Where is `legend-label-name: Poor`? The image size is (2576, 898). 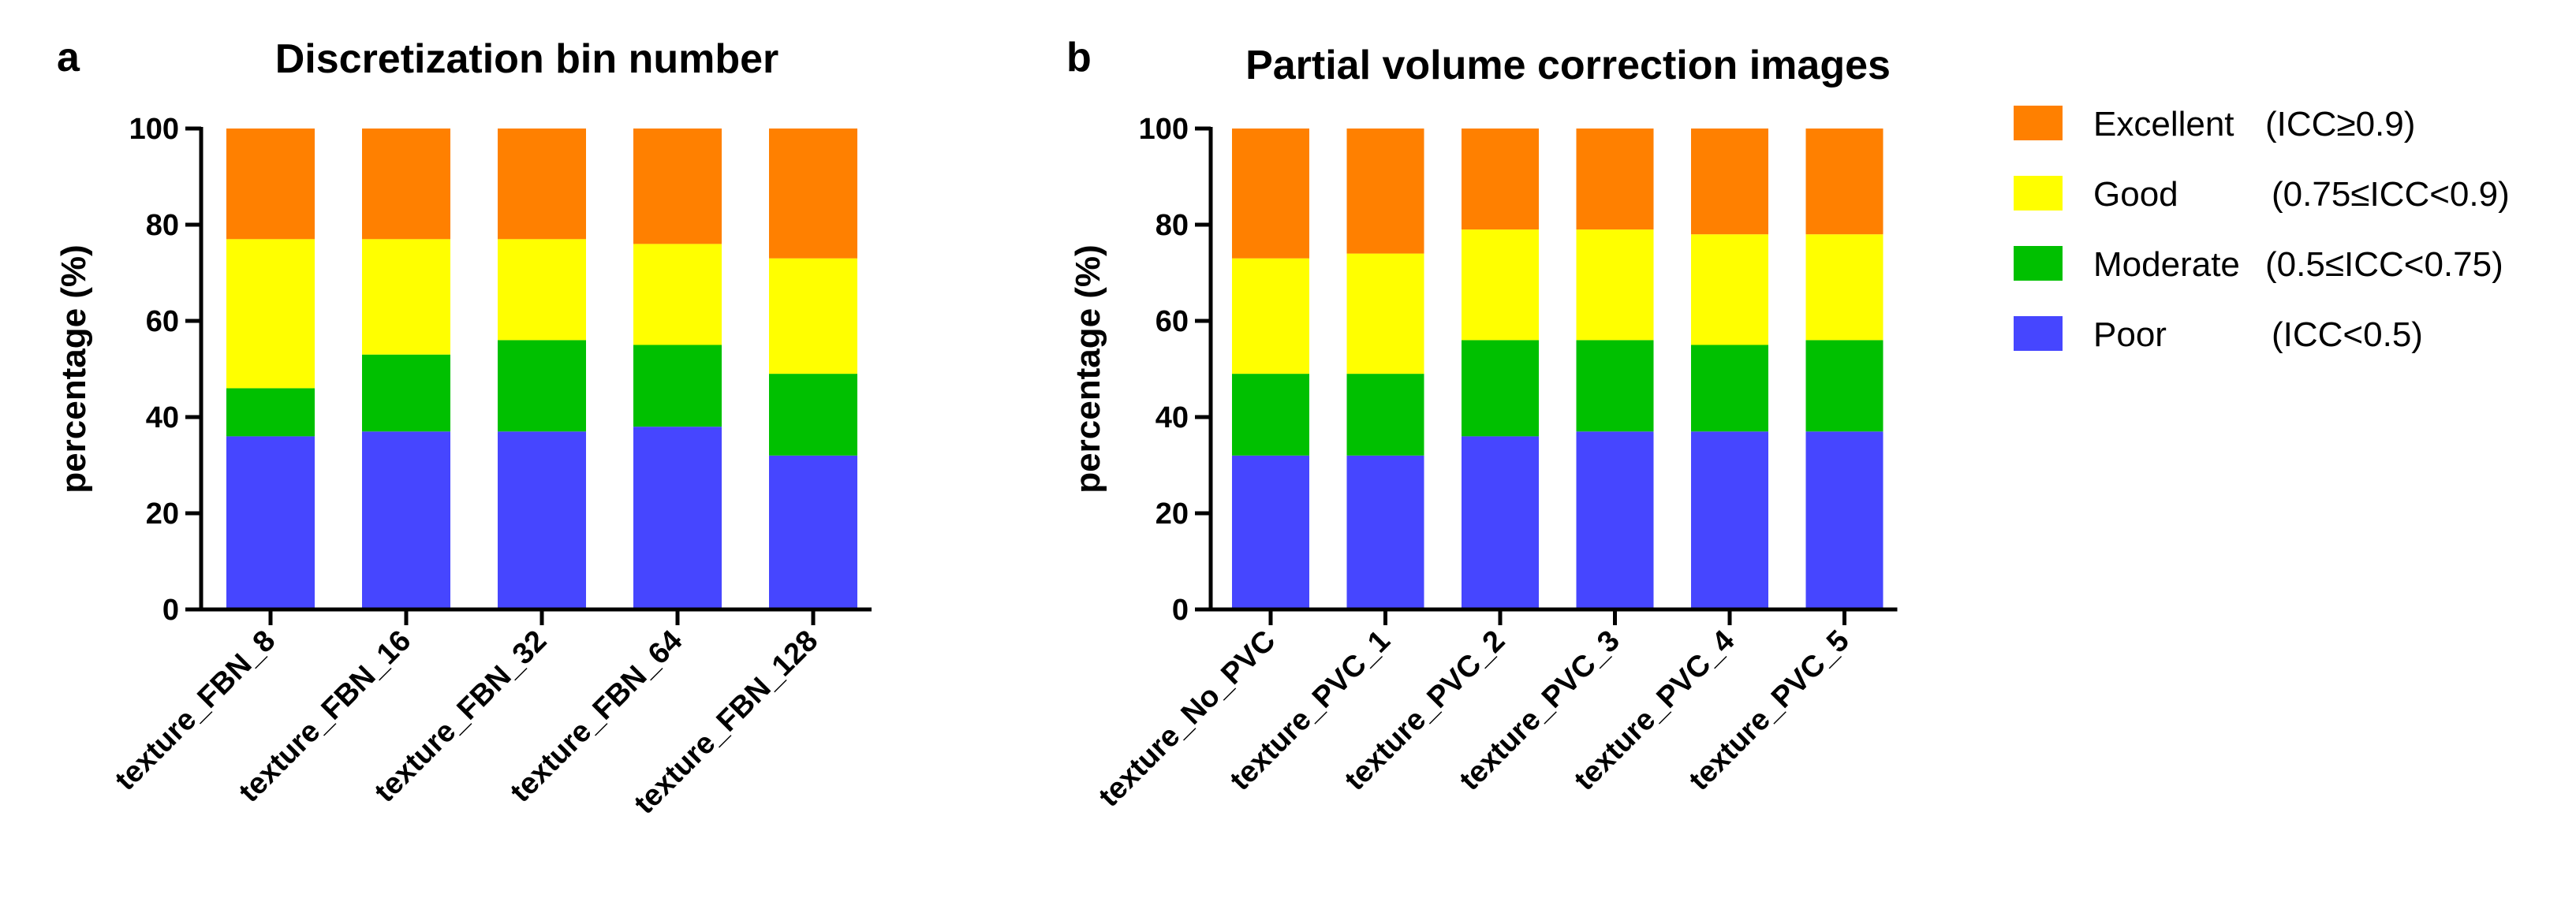 legend-label-name: Poor is located at coordinates (2130, 334).